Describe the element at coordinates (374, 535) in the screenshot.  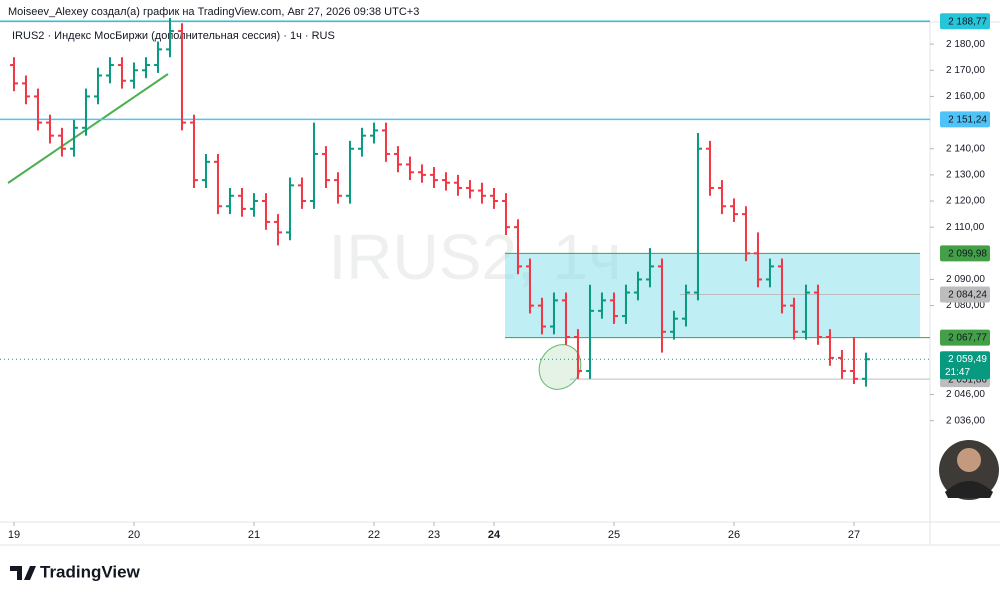
I see `x-tick-label: 22` at that location.